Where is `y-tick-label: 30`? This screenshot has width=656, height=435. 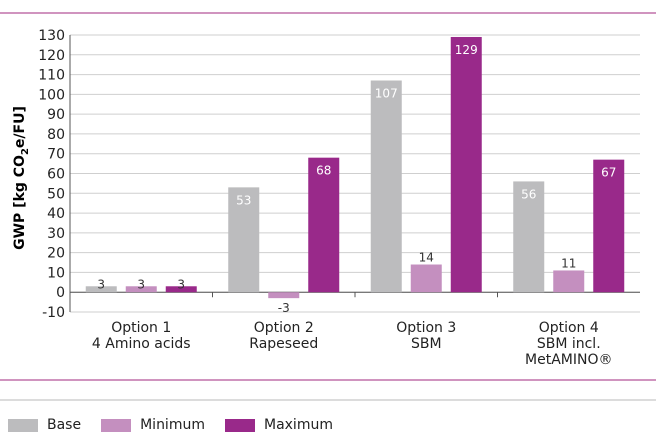
y-tick-label: 30 is located at coordinates (56, 234).